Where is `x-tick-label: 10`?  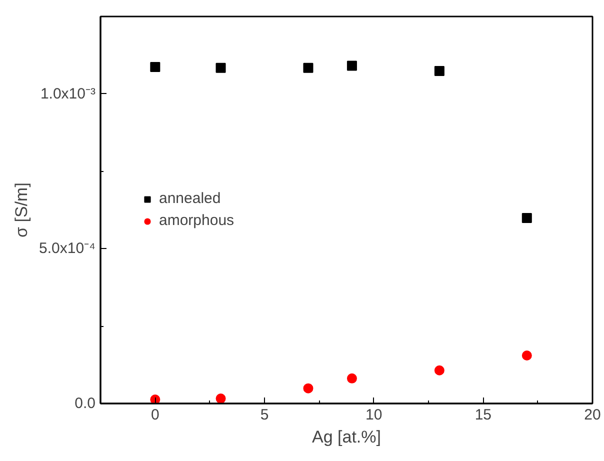 x-tick-label: 10 is located at coordinates (373, 415).